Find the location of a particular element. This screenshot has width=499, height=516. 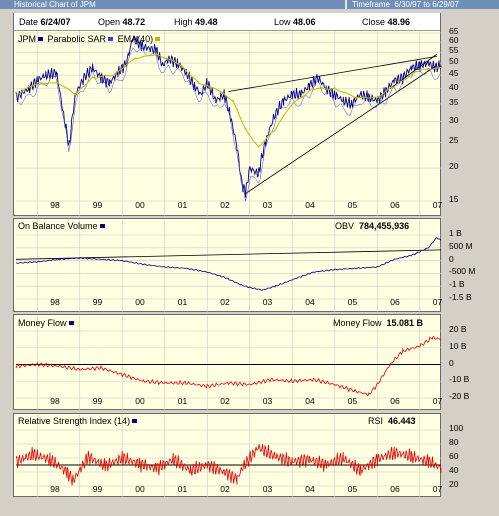

rsi-title: Relative Strength Index (14) is located at coordinates (74, 421).